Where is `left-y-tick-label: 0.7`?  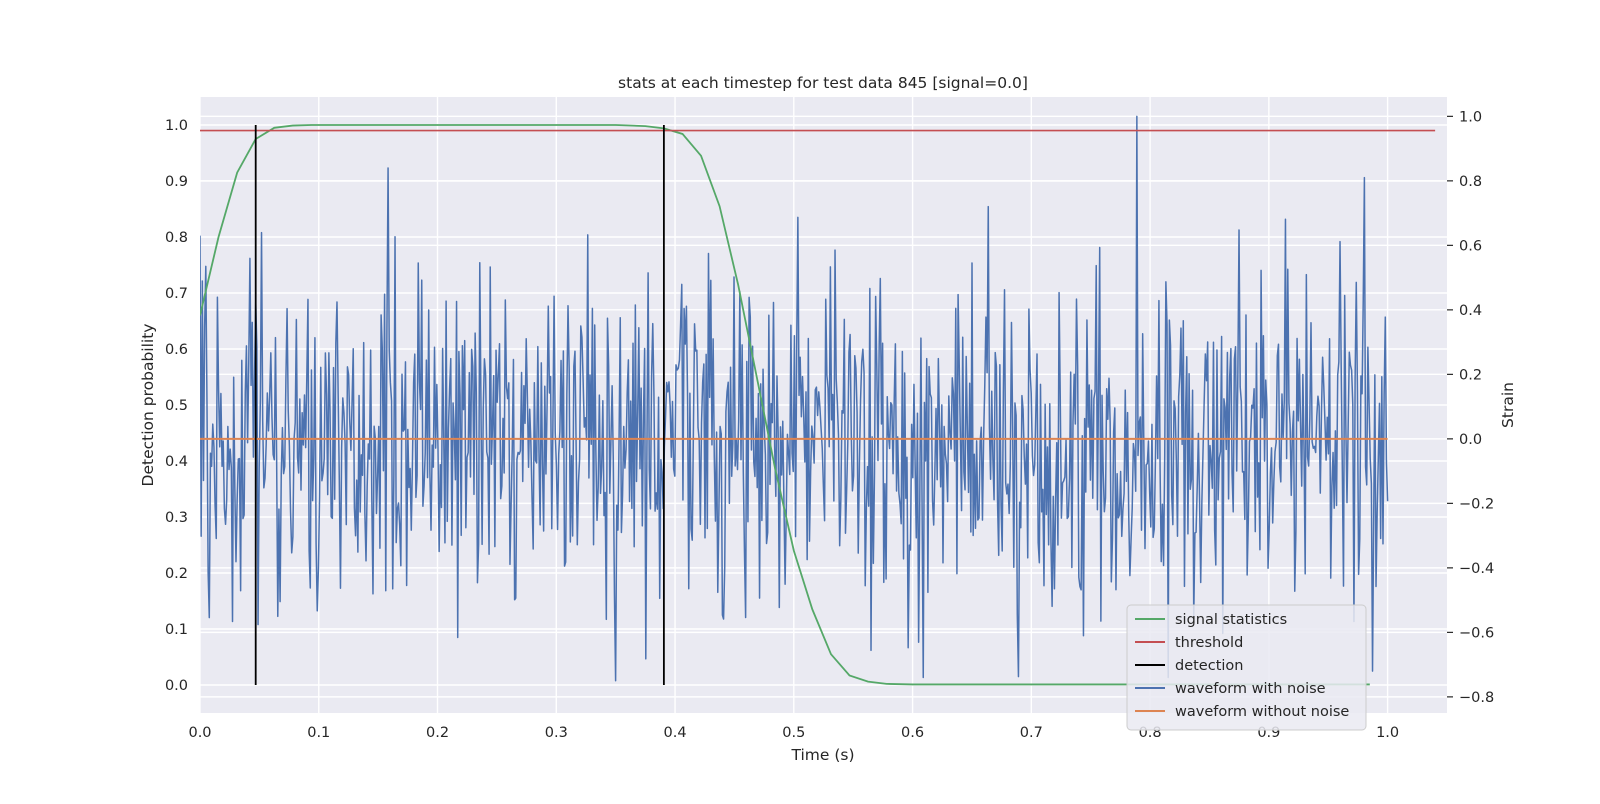 left-y-tick-label: 0.7 is located at coordinates (176, 294).